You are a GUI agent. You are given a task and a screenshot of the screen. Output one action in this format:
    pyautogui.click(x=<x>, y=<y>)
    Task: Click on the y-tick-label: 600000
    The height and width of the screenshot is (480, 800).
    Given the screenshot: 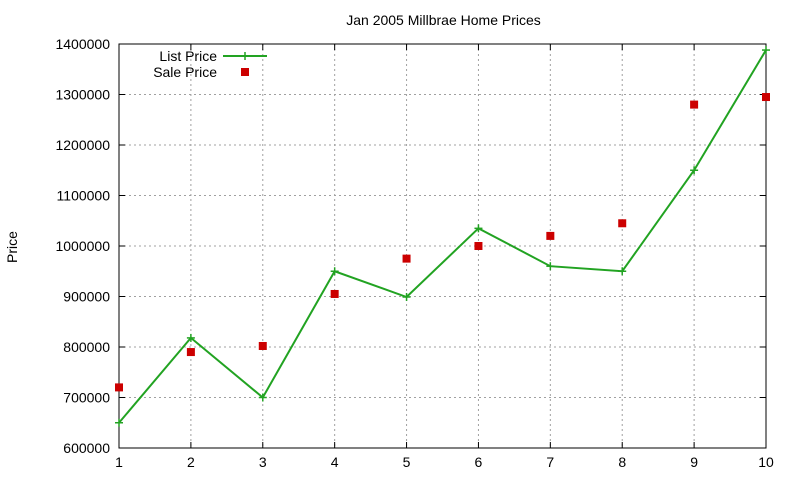 What is the action you would take?
    pyautogui.click(x=86, y=448)
    